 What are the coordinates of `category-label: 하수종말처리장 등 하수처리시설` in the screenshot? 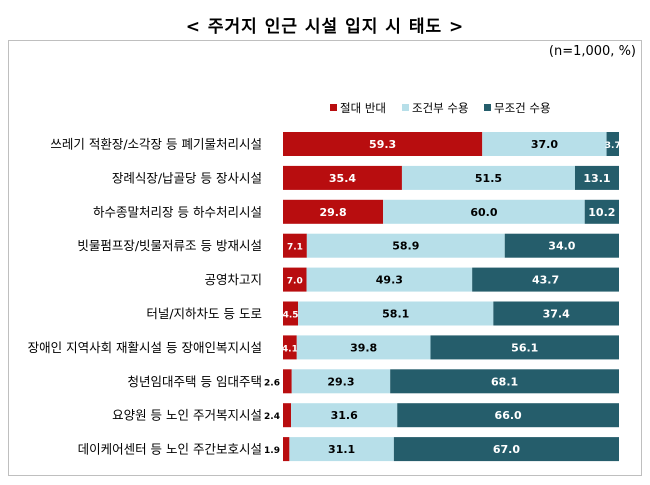 It's located at (177, 211).